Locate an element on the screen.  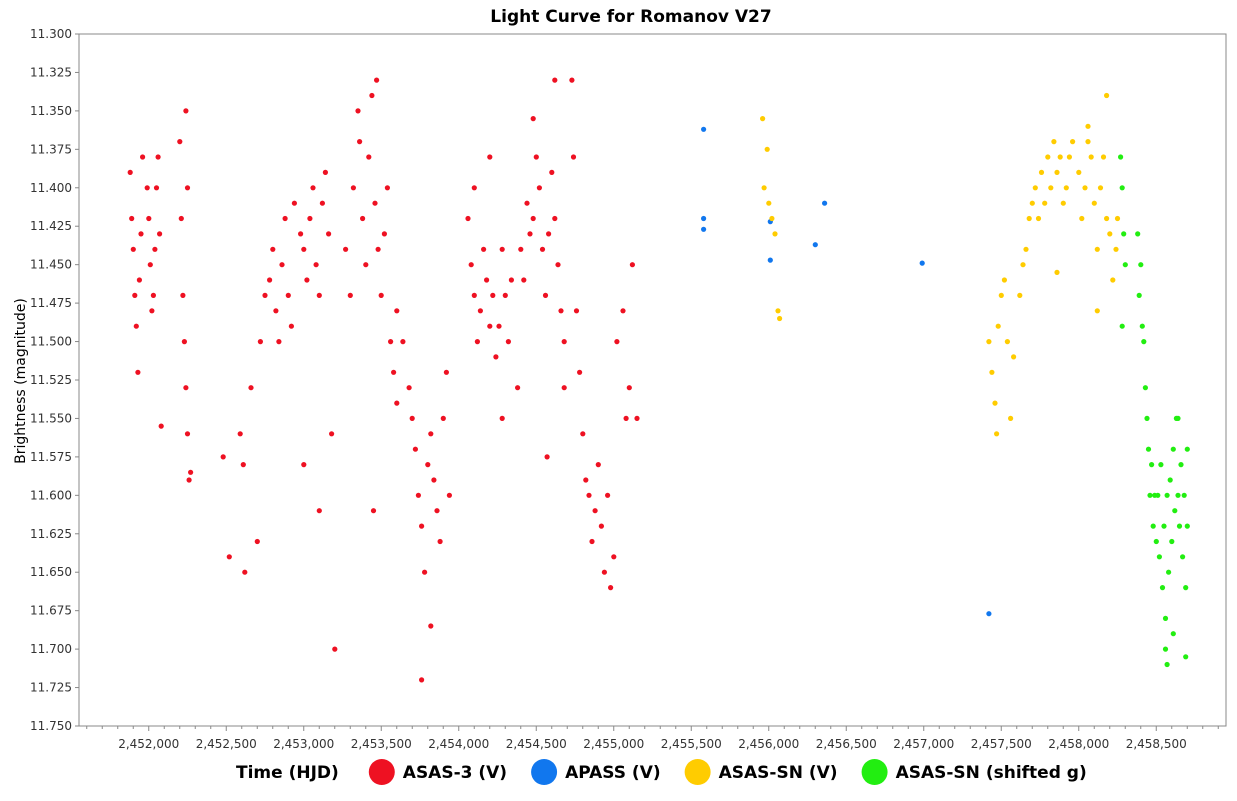
x-tick-label: 2,453,000 is located at coordinates (303, 744).